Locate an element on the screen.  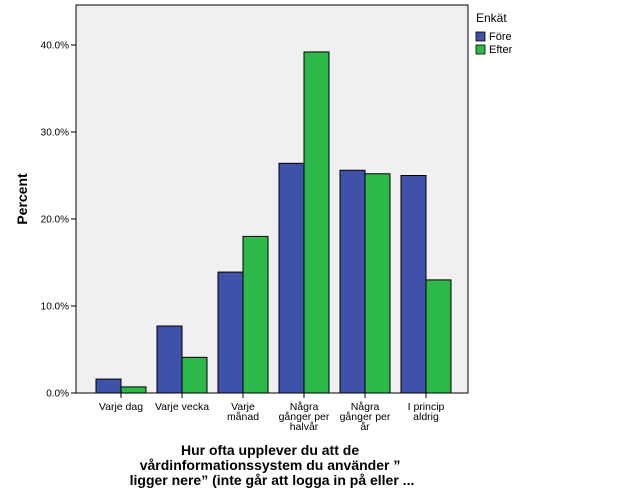
legend-title: Enkät is located at coordinates (491, 18).